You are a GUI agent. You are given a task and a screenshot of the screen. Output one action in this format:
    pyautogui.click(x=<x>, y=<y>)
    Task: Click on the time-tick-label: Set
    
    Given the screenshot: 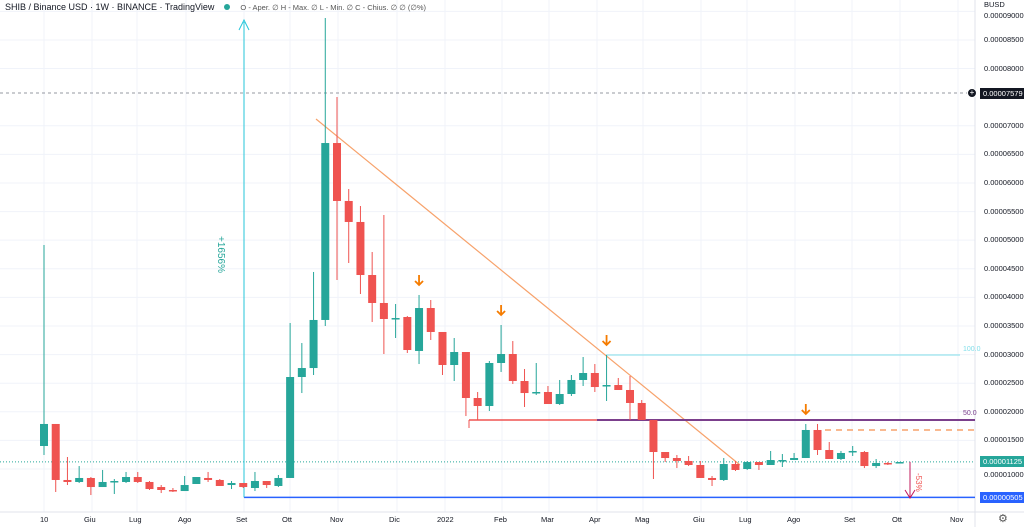 What is the action you would take?
    pyautogui.click(x=242, y=519)
    